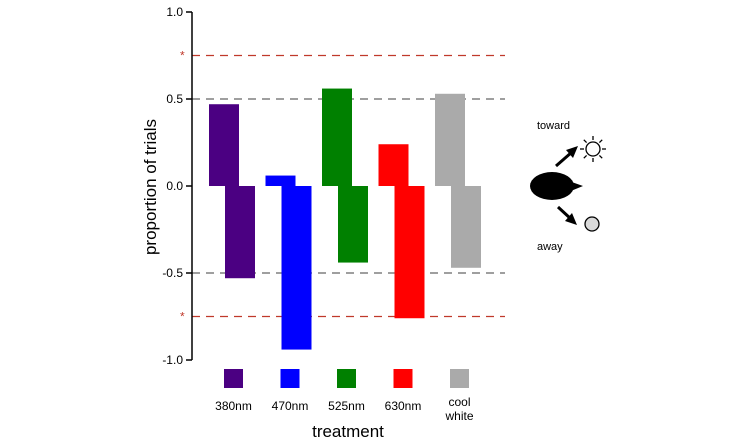 The image size is (750, 444). I want to click on away-label: away, so click(550, 247).